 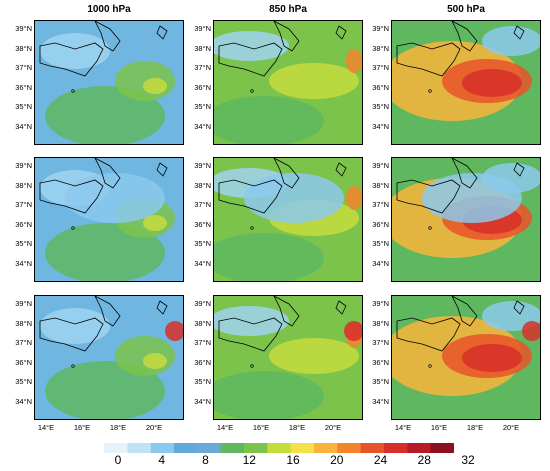 What do you see at coordinates (118, 460) in the screenshot?
I see `colorbar-tick-label: 0` at bounding box center [118, 460].